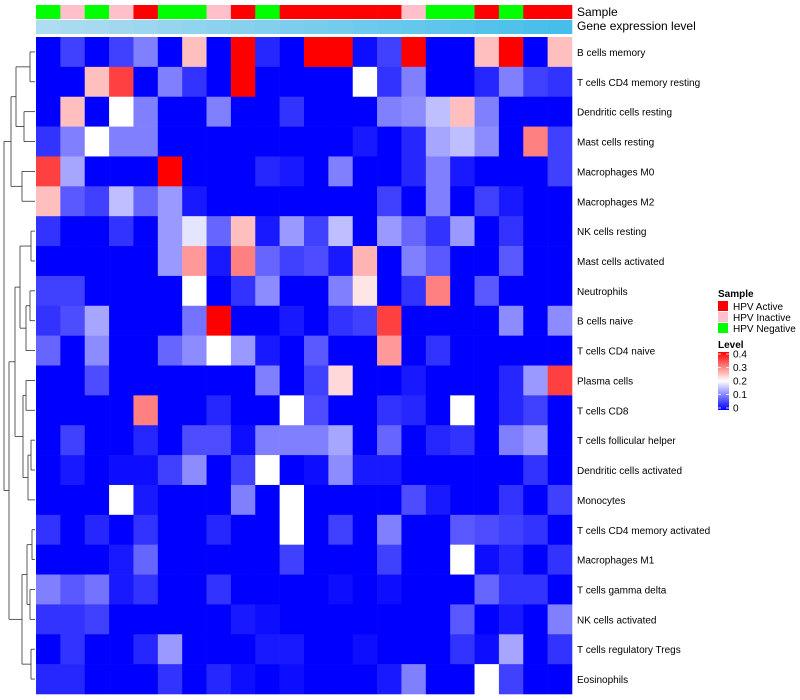 This screenshot has width=800, height=700. I want to click on row-dendrogram, so click(19, 365).